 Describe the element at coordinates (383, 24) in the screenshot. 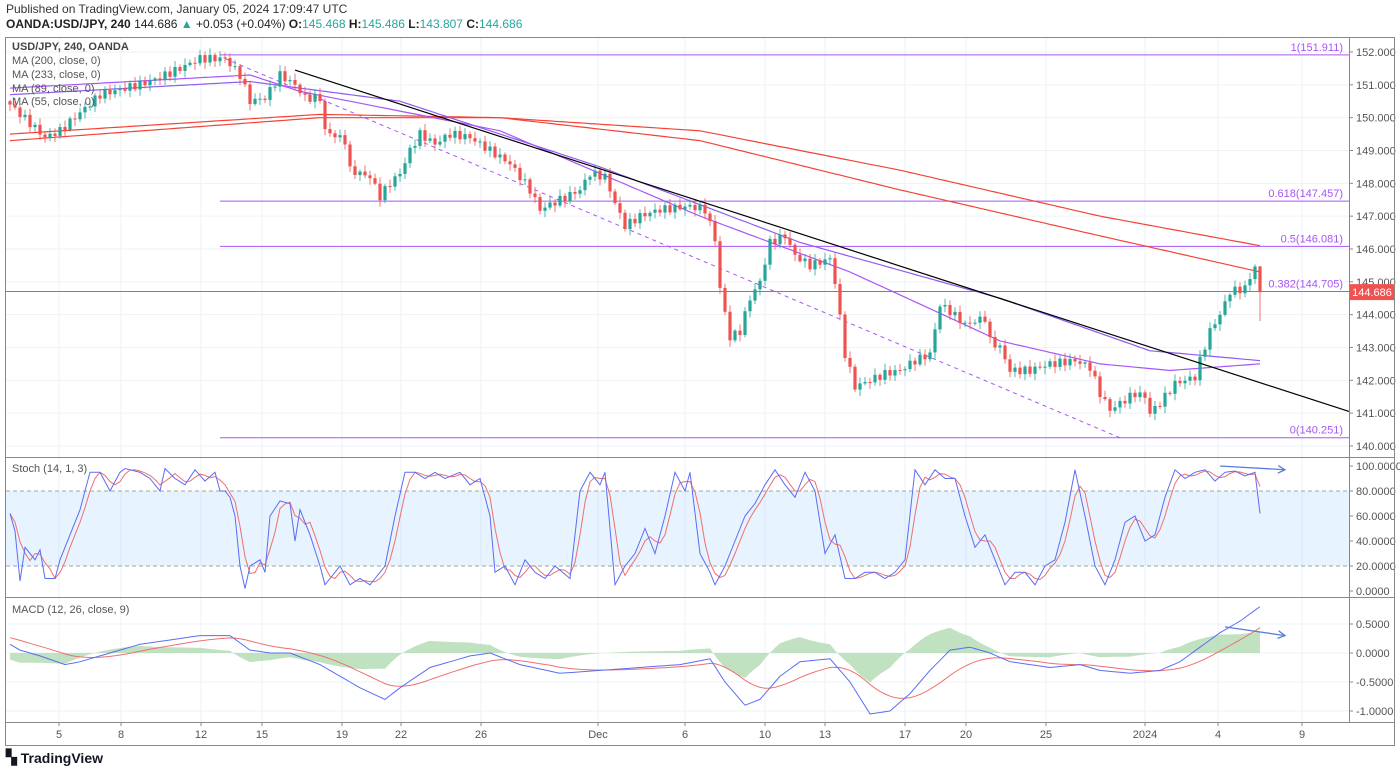

I see `high-value: 145.486` at that location.